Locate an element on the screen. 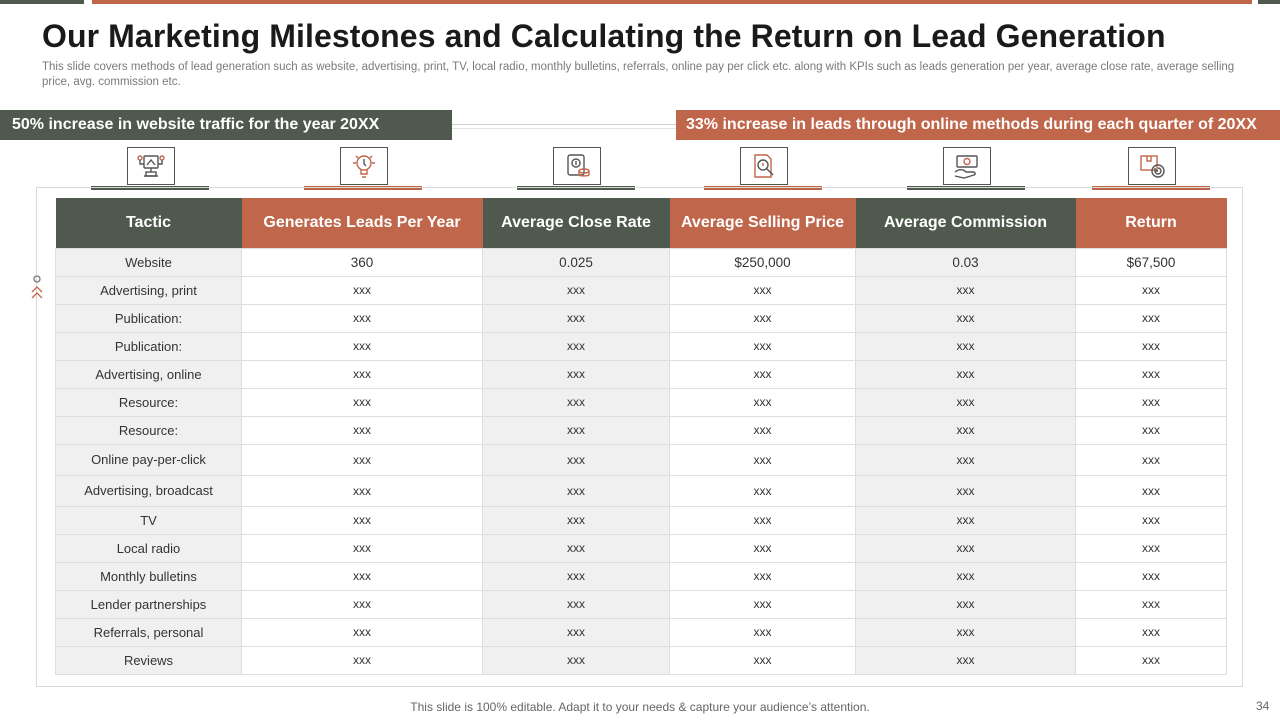 Image resolution: width=1280 pixels, height=720 pixels. idea-icon is located at coordinates (364, 166).